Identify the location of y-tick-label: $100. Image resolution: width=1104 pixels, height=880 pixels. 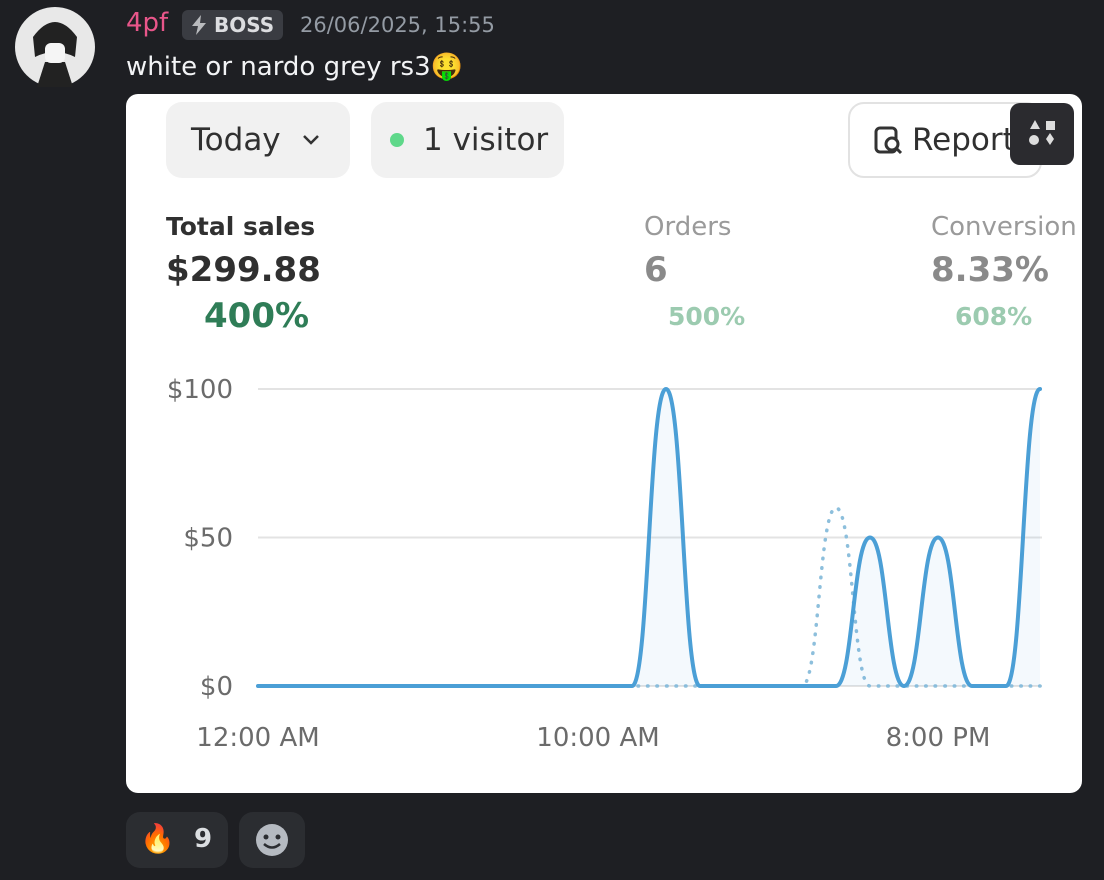
(200, 390).